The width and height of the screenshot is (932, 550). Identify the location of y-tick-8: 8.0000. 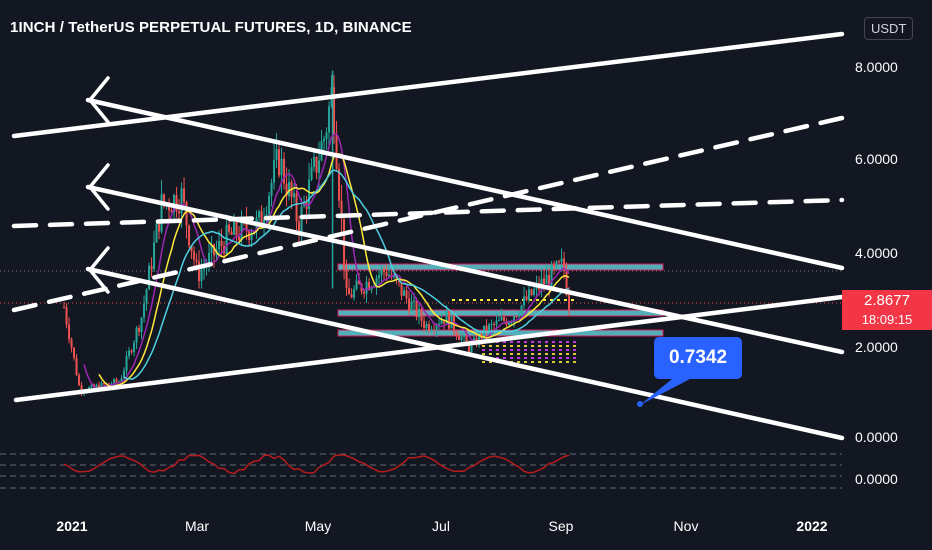
(876, 67).